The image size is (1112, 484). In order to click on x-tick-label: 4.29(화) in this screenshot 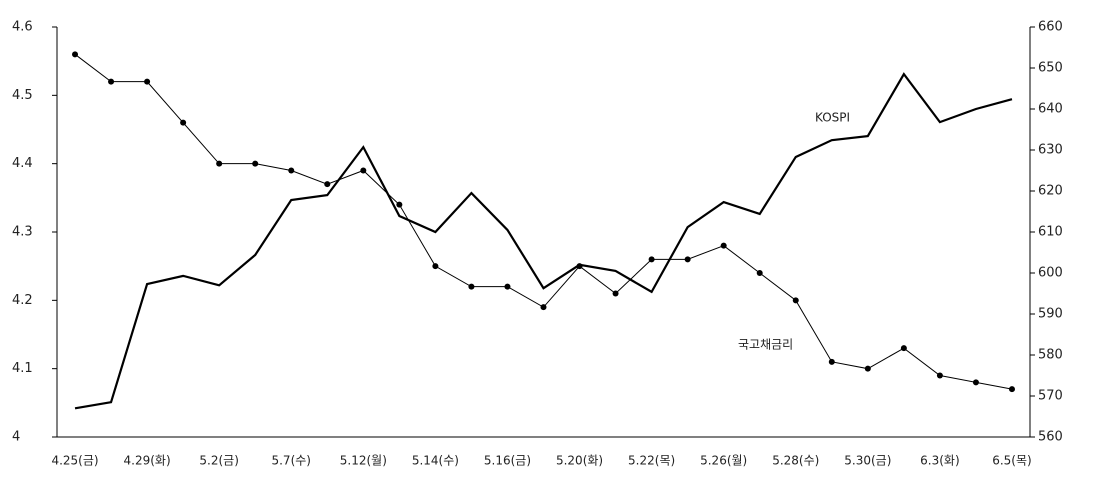, I will do `click(147, 461)`.